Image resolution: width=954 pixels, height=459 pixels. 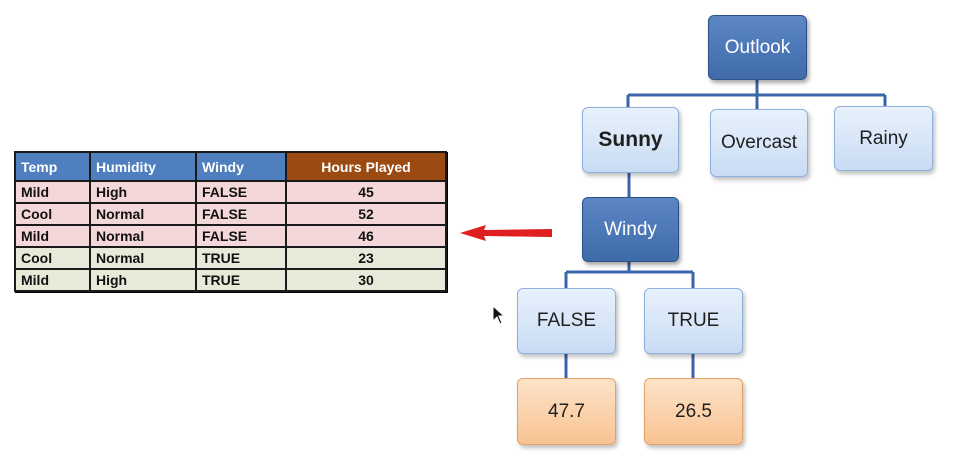 I want to click on node-false: FALSE, so click(x=566, y=321).